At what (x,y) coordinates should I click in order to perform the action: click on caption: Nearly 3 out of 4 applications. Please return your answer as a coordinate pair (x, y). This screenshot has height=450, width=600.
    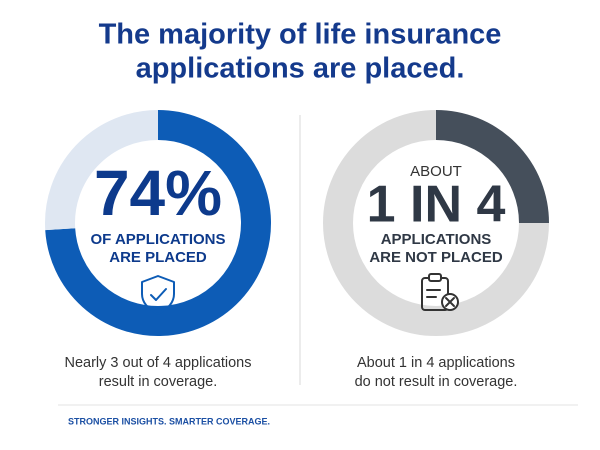
    Looking at the image, I should click on (158, 363).